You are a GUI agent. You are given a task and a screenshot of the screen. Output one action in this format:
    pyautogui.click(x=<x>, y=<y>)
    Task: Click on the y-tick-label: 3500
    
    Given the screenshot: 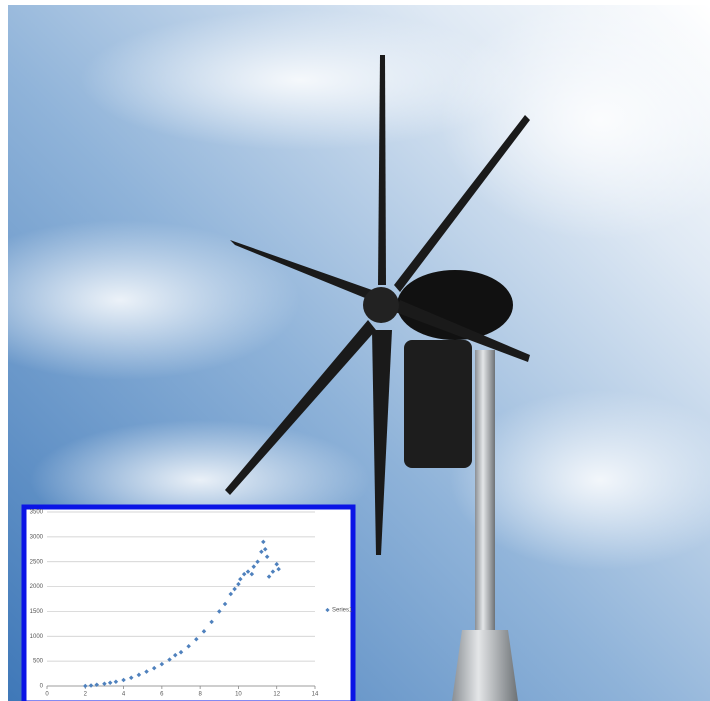 What is the action you would take?
    pyautogui.click(x=37, y=513)
    